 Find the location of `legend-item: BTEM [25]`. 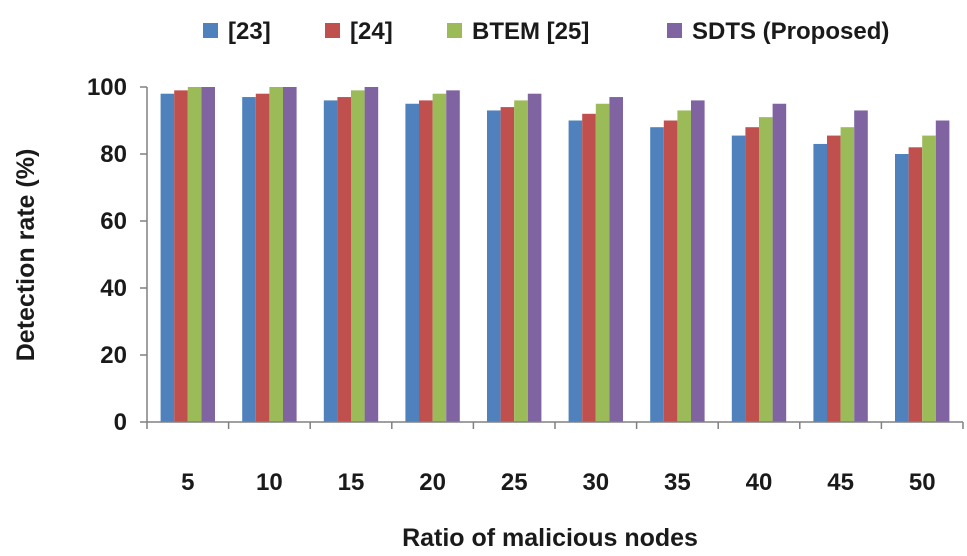

legend-item: BTEM [25] is located at coordinates (518, 31).